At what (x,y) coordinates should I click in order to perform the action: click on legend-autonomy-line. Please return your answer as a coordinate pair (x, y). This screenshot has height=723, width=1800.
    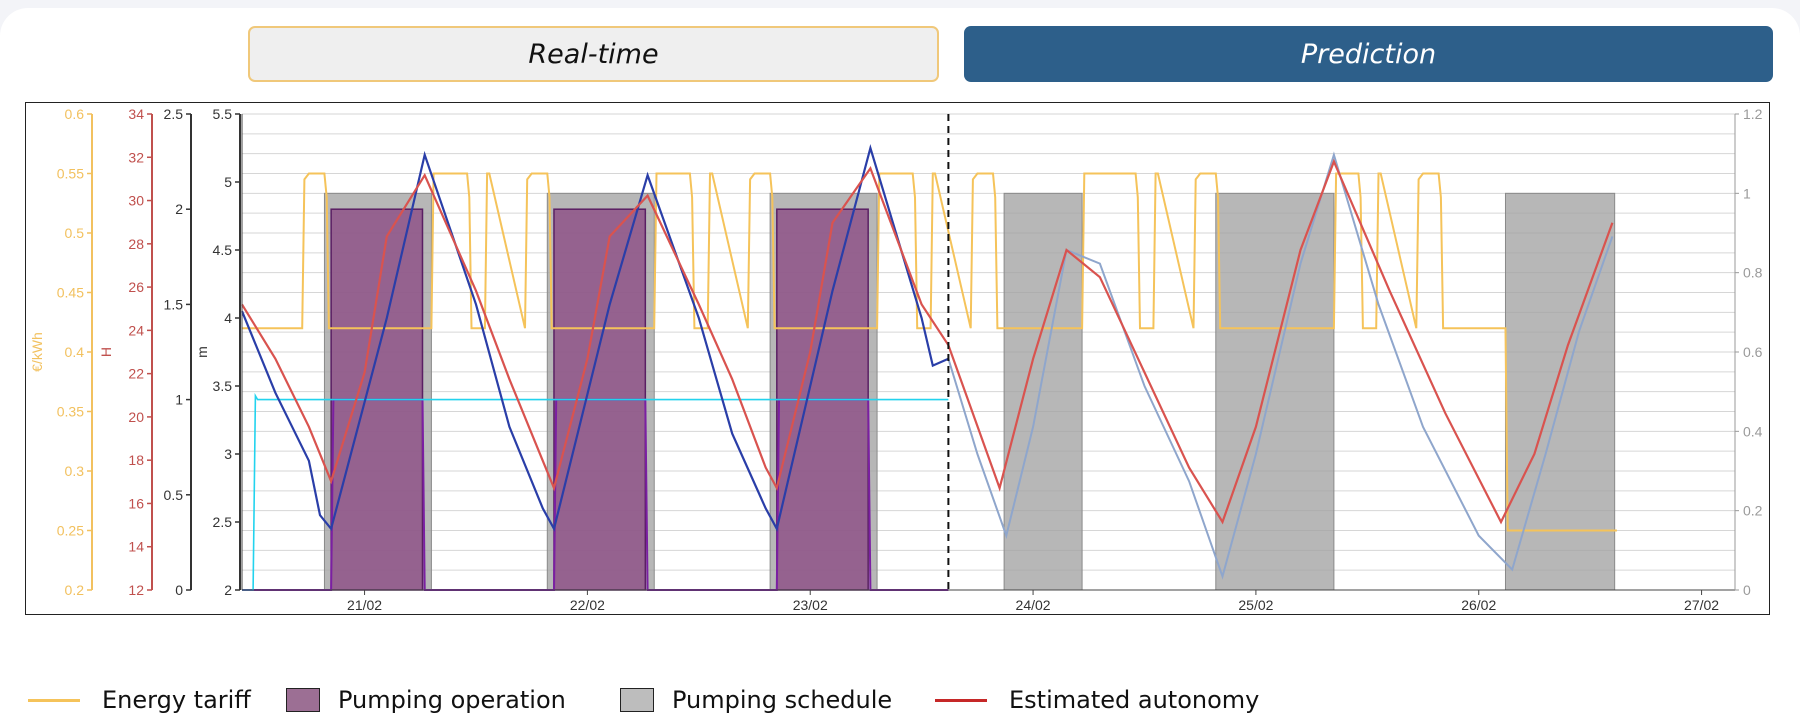
    Looking at the image, I should click on (961, 700).